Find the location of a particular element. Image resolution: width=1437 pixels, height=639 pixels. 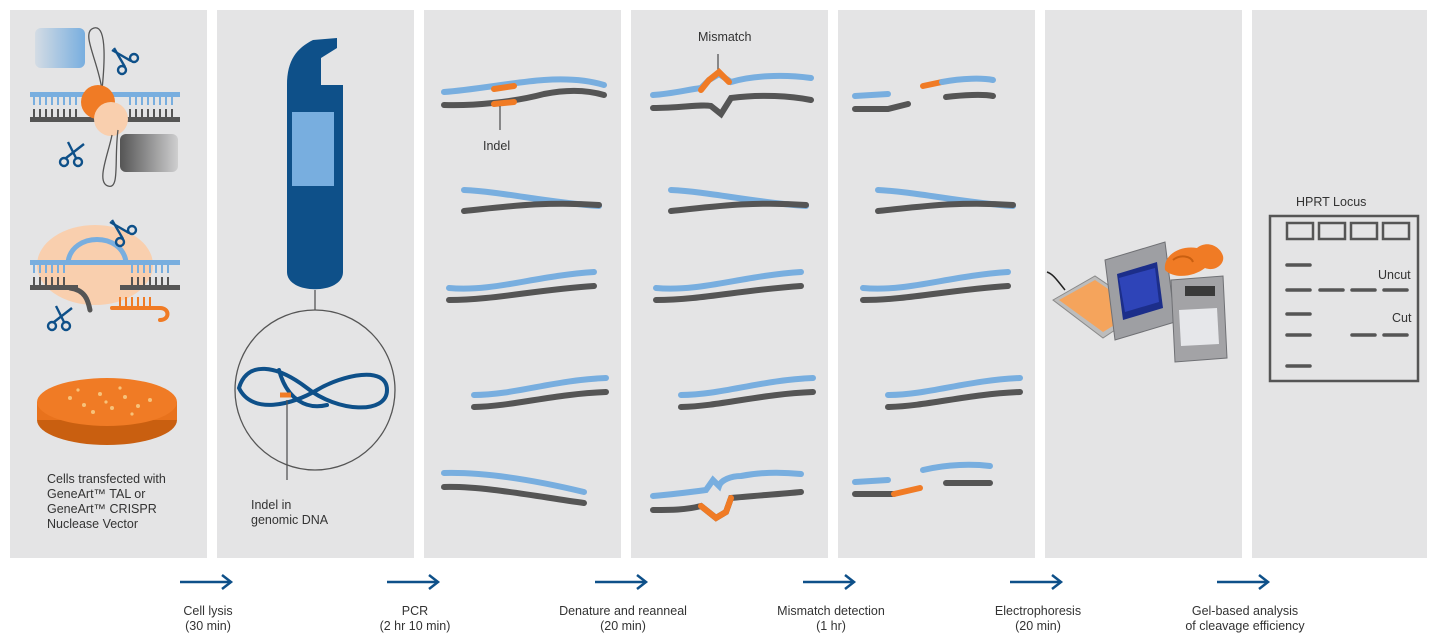

step-time: (30 min) is located at coordinates (208, 626).